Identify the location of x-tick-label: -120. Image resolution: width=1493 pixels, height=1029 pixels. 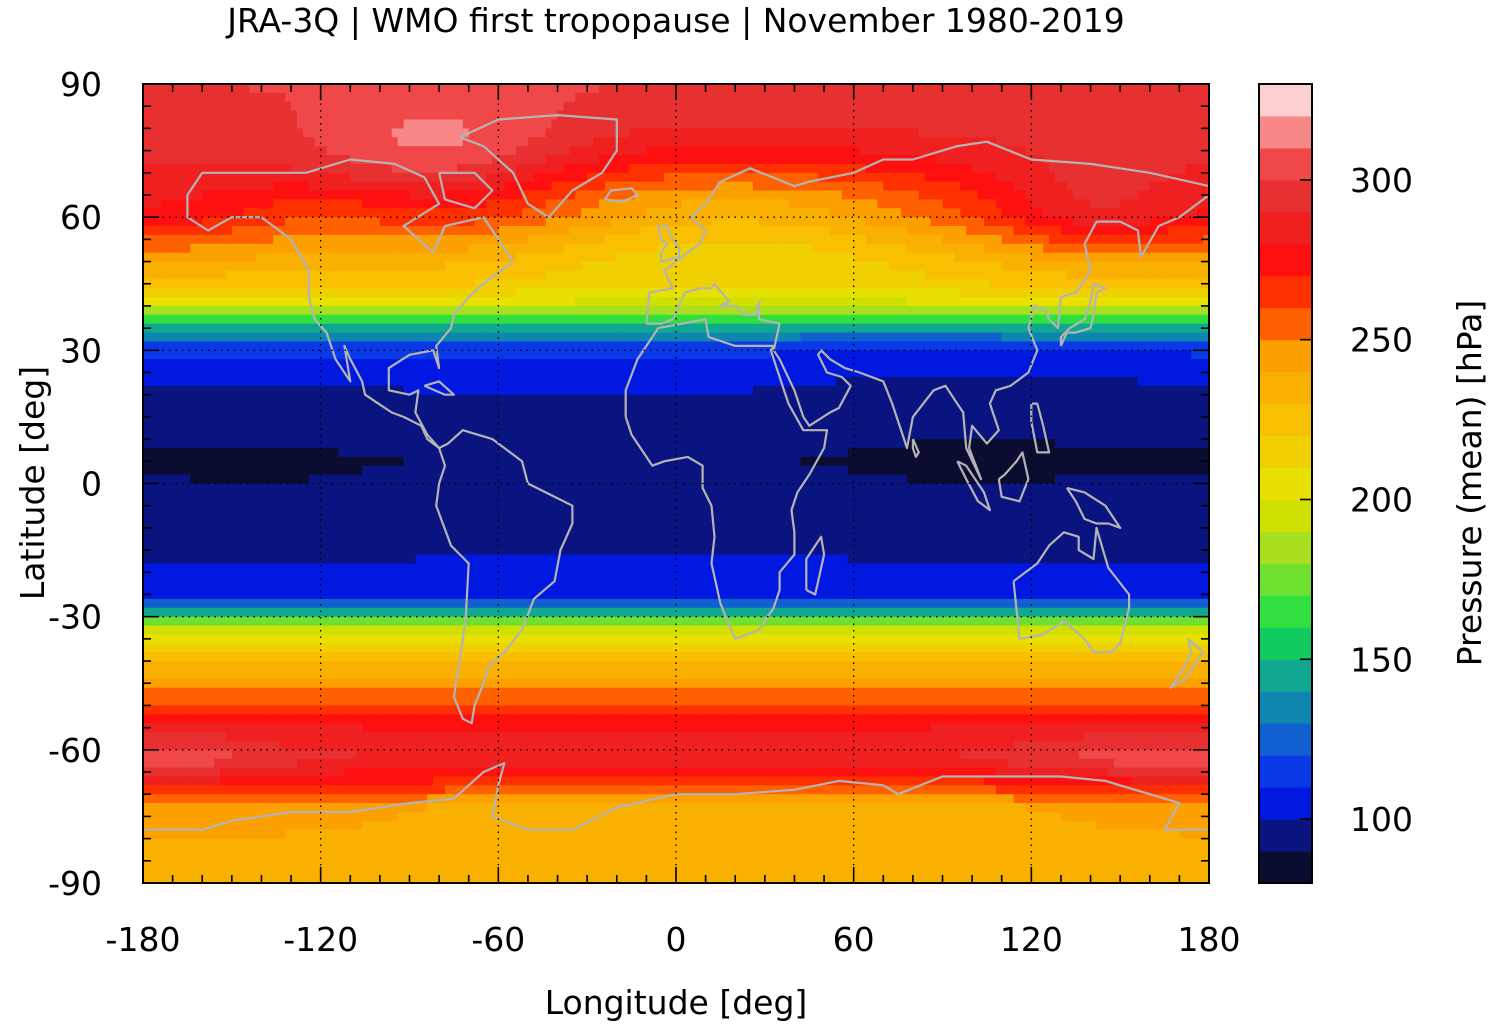
(320, 939).